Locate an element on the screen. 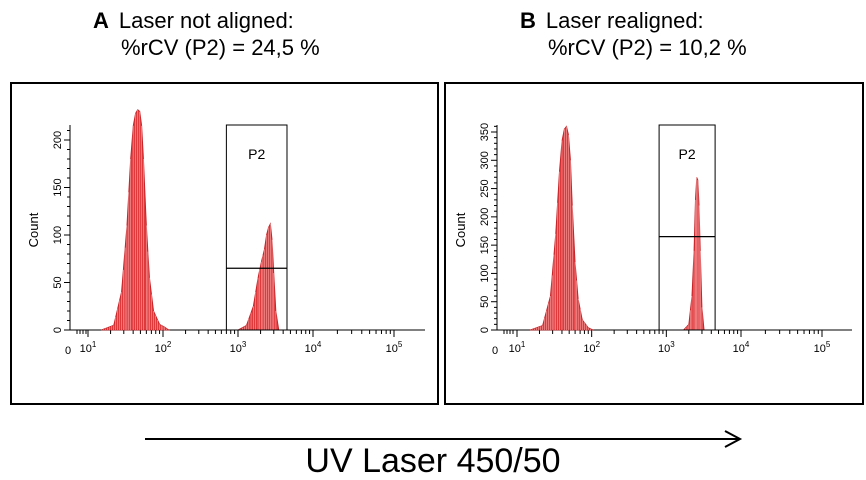 This screenshot has width=866, height=480. panel-b-title-line1: Laser realigned: is located at coordinates (624, 20).